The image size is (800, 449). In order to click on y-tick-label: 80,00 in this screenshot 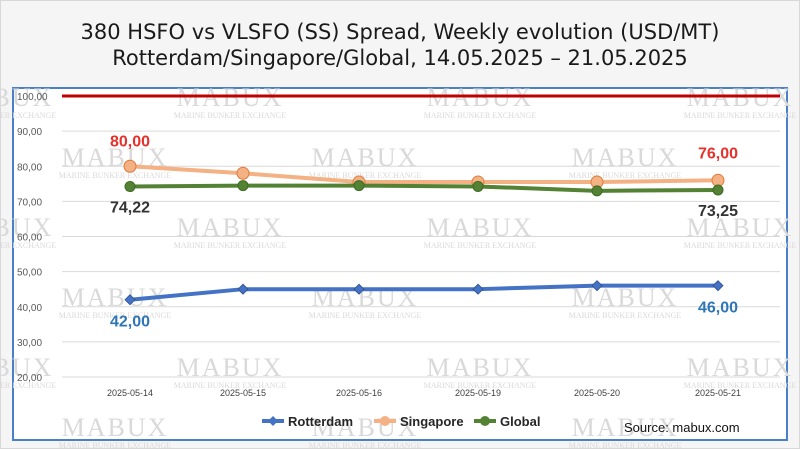, I will do `click(29, 167)`.